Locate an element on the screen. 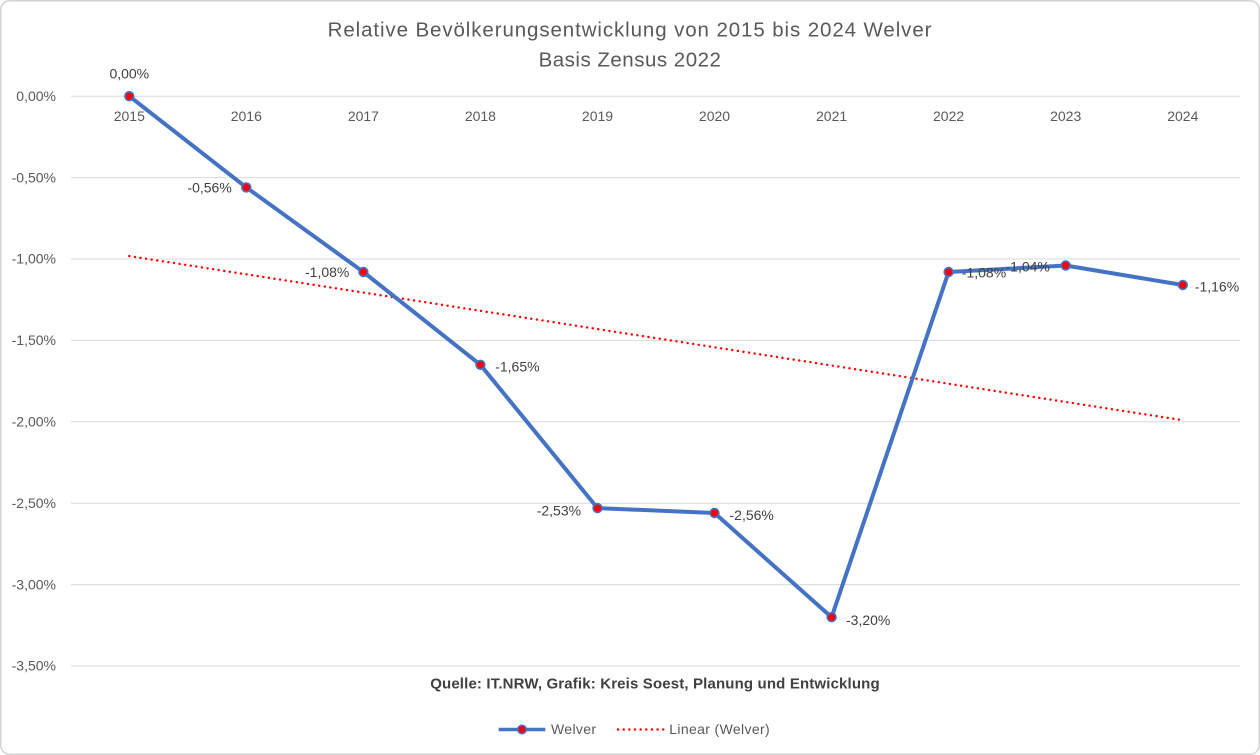 The height and width of the screenshot is (755, 1260). svg-text: 2020 is located at coordinates (714, 116).